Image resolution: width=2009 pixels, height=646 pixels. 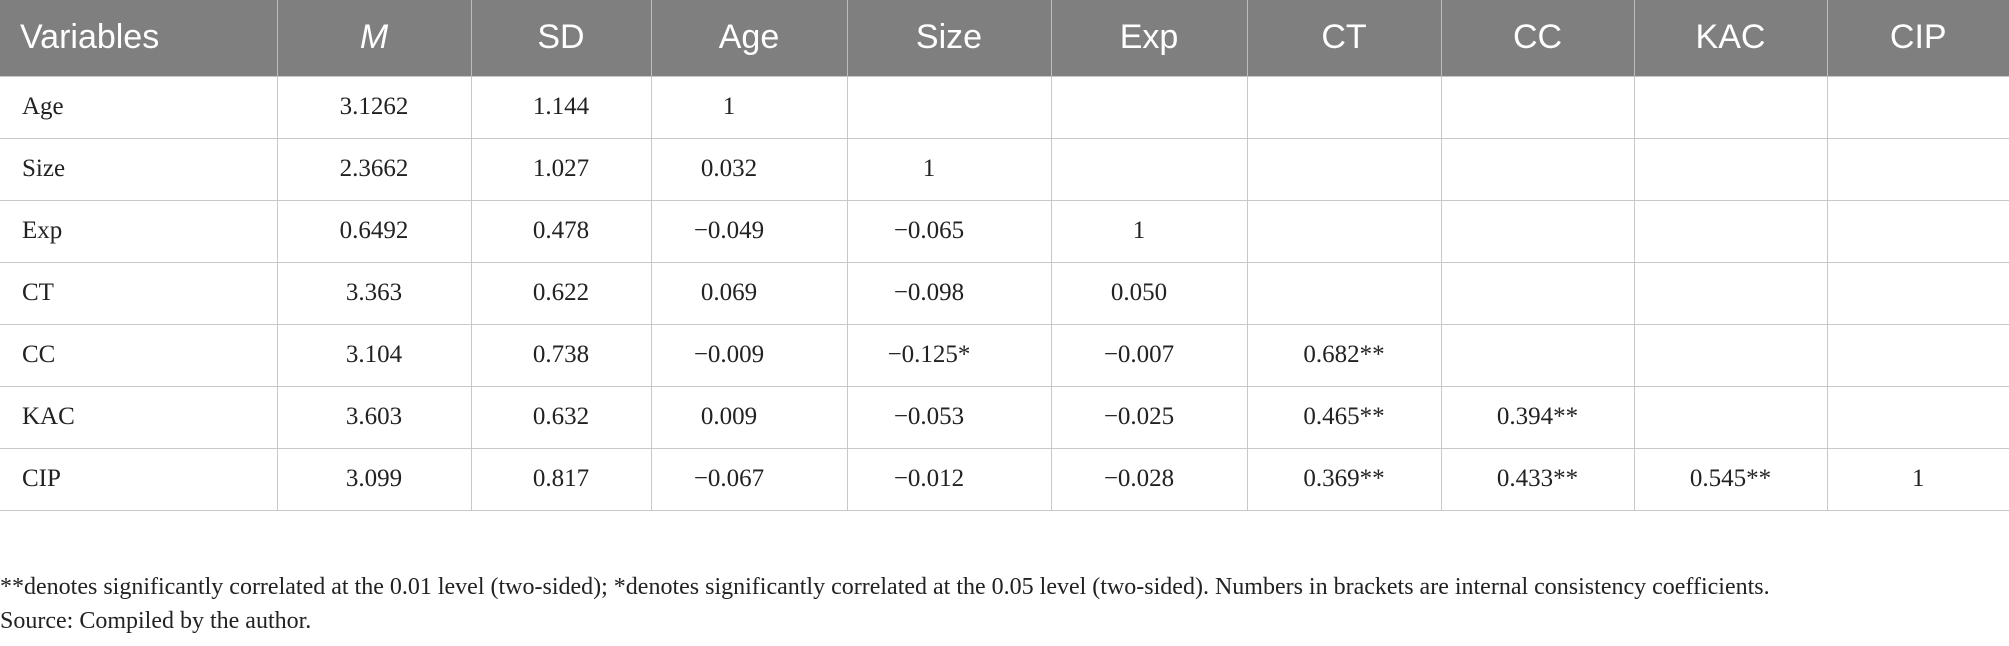 What do you see at coordinates (1139, 478) in the screenshot?
I see `cell-value: −0.028` at bounding box center [1139, 478].